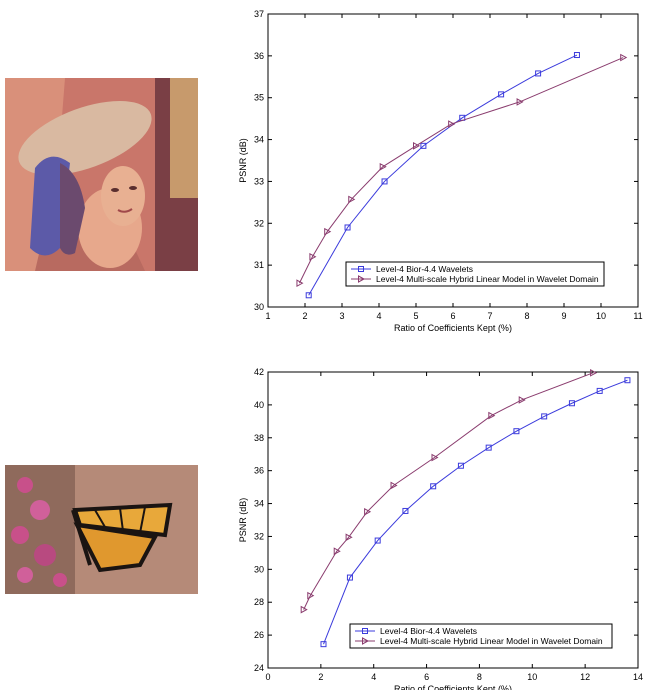  Describe the element at coordinates (101, 174) in the screenshot. I see `lena-photo` at that location.